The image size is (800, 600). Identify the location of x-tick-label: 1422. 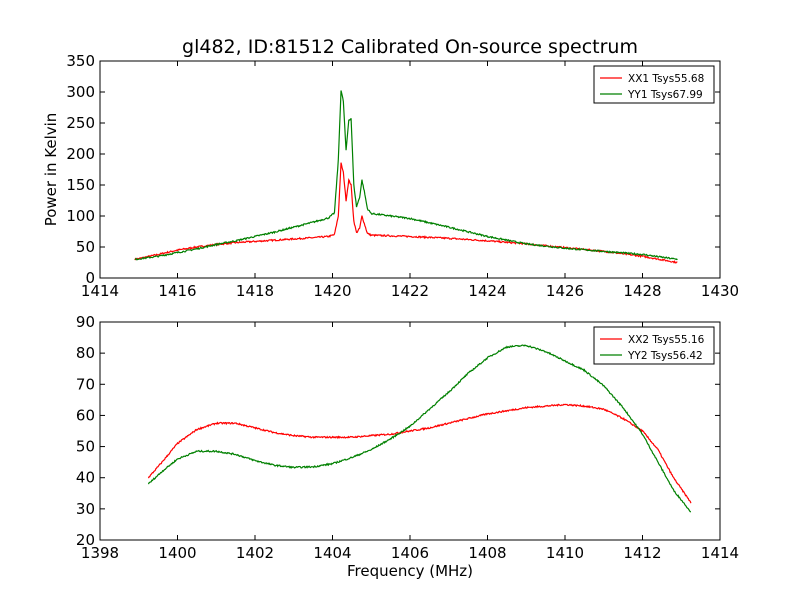
(410, 291).